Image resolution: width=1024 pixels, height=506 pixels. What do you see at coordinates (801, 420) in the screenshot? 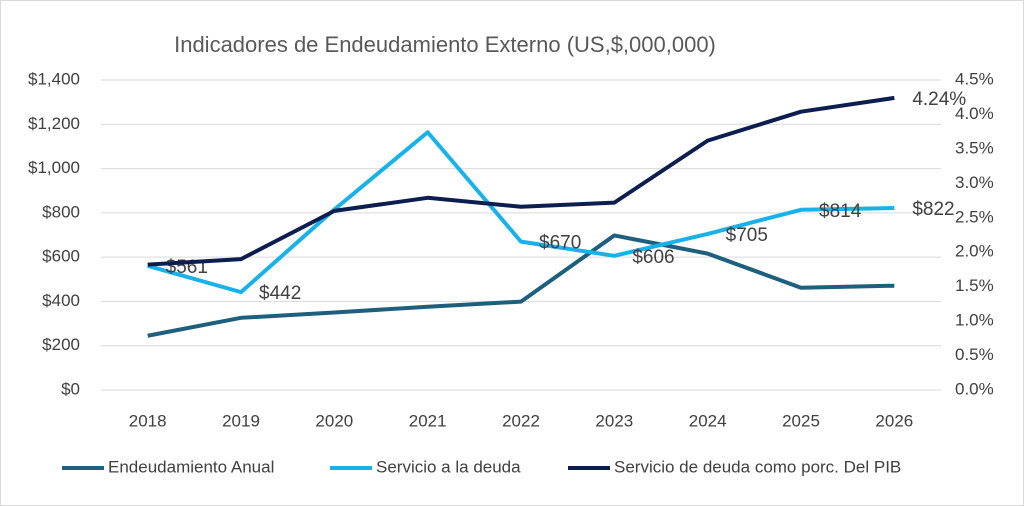
I see `x-tick-label: 2025` at bounding box center [801, 420].